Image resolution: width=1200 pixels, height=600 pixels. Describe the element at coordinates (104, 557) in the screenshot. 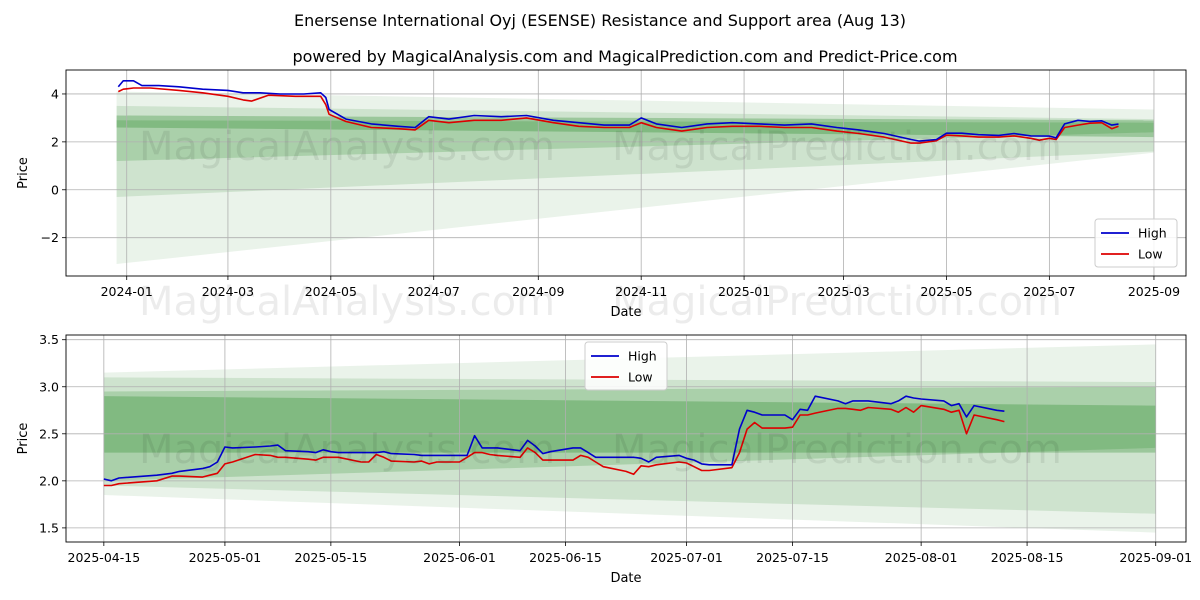

I see `x-tick-label: 2025-04-15` at that location.